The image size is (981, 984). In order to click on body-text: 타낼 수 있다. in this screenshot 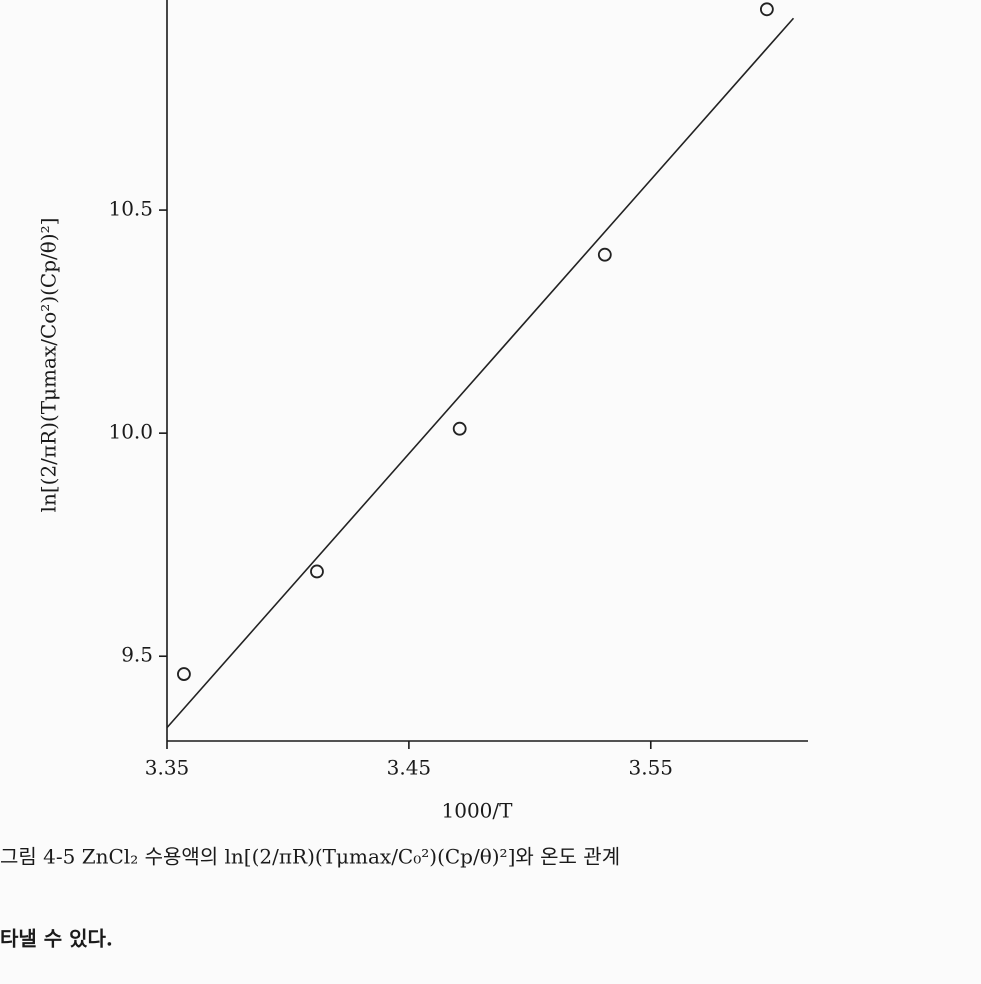, I will do `click(56, 939)`.